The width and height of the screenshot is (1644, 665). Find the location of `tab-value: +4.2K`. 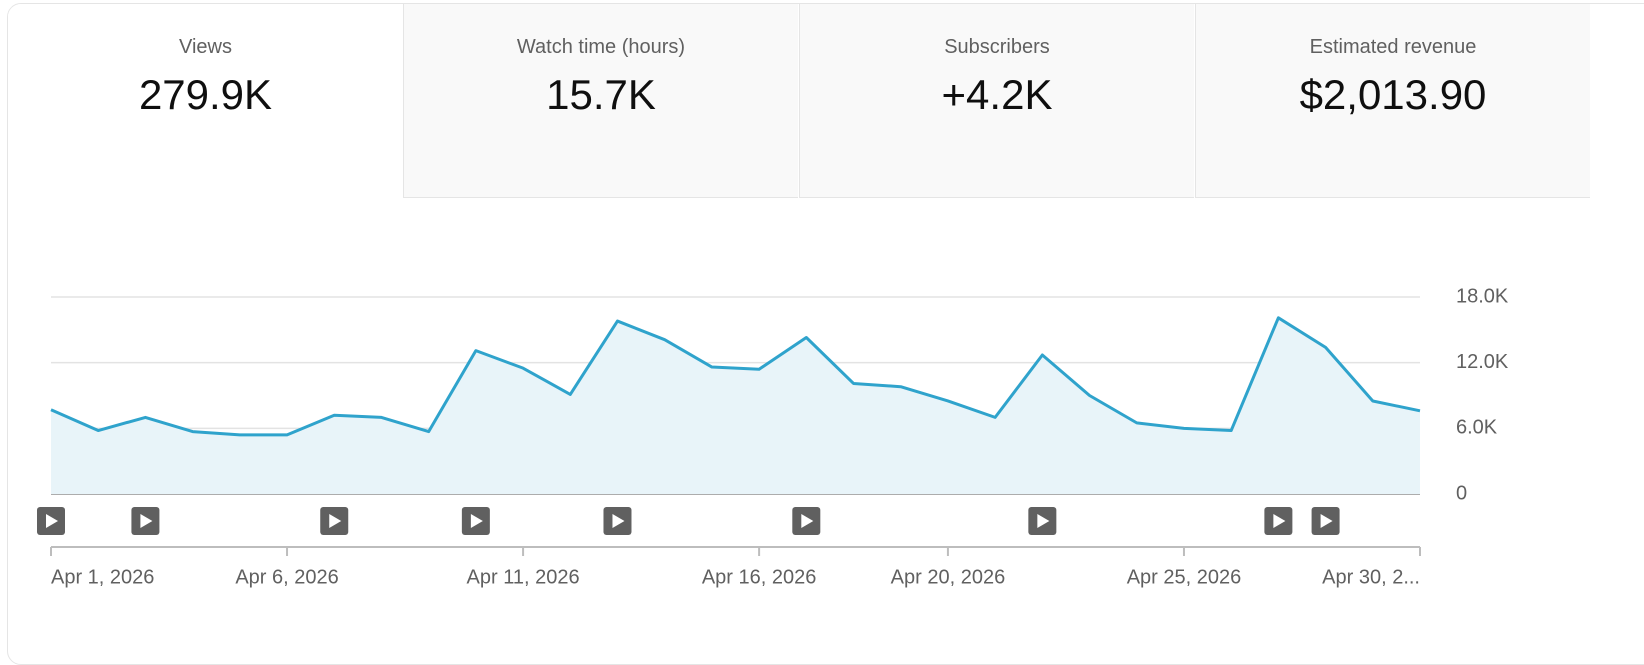

tab-value: +4.2K is located at coordinates (997, 94).